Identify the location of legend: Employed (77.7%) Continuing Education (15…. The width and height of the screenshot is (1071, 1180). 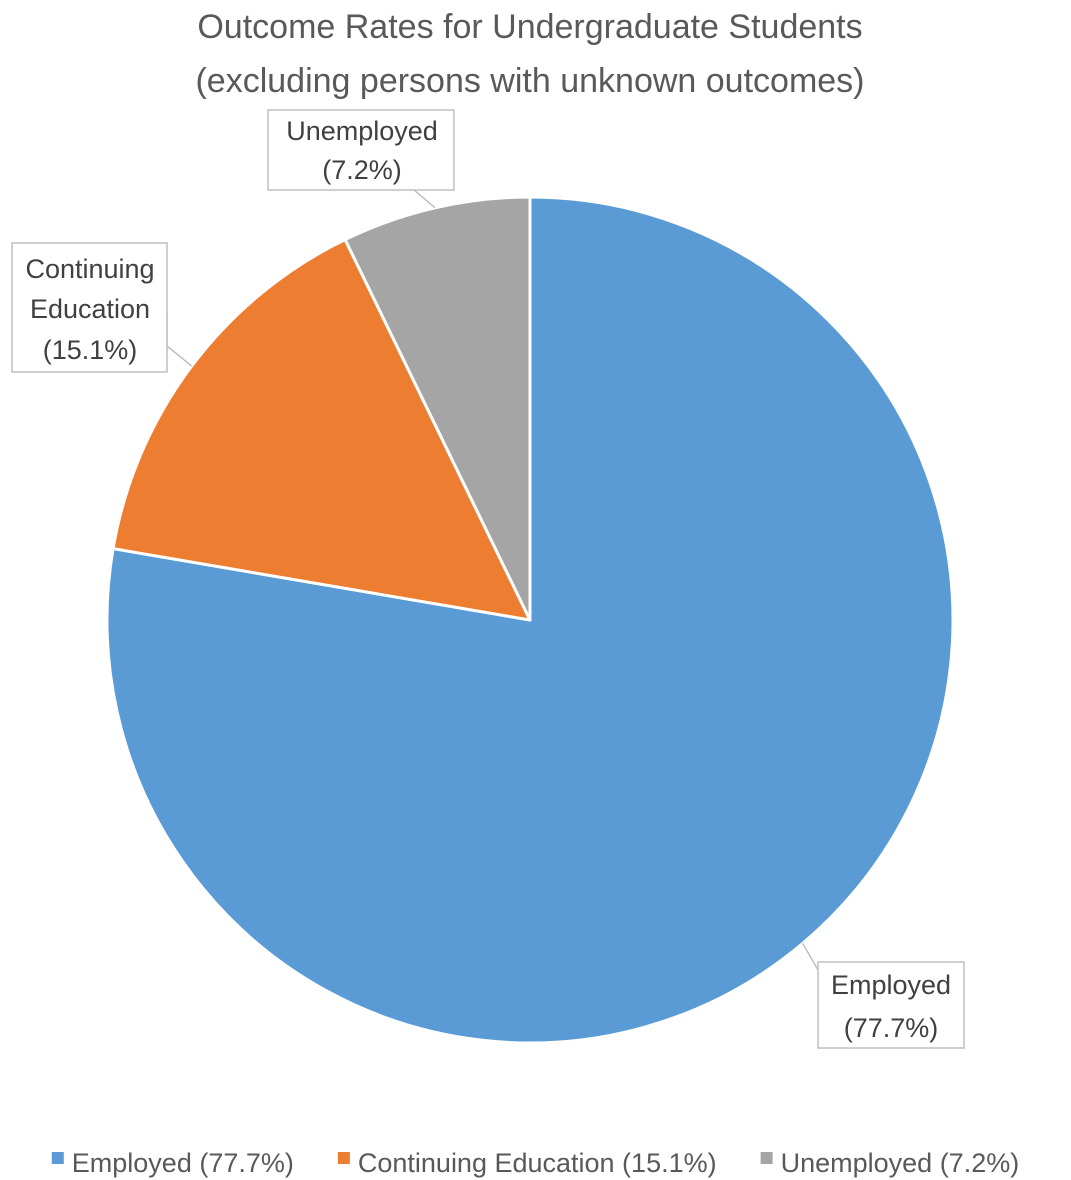
(535, 1163).